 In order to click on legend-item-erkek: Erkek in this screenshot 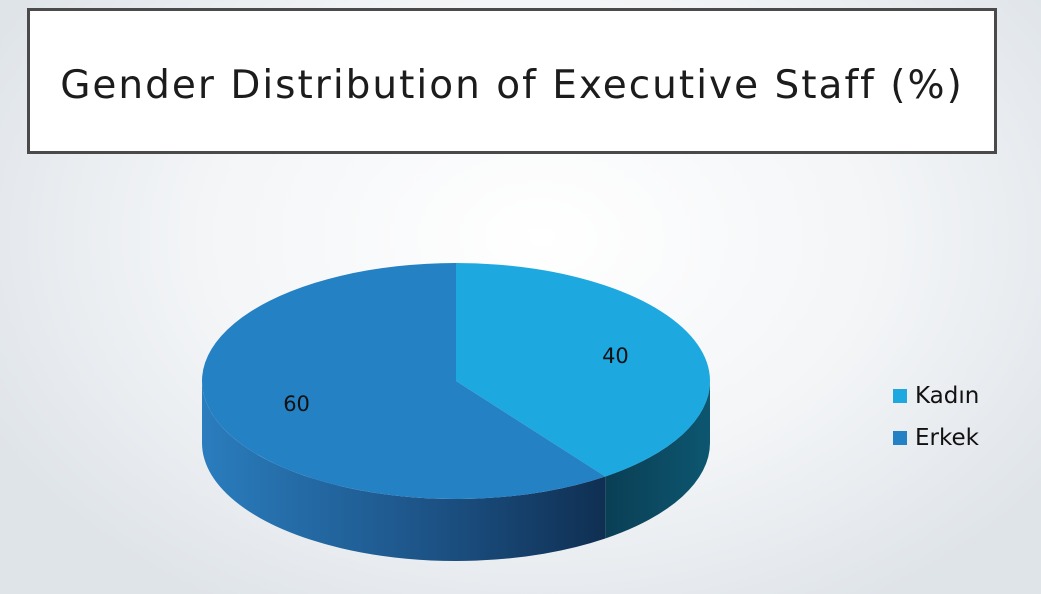, I will do `click(936, 438)`.